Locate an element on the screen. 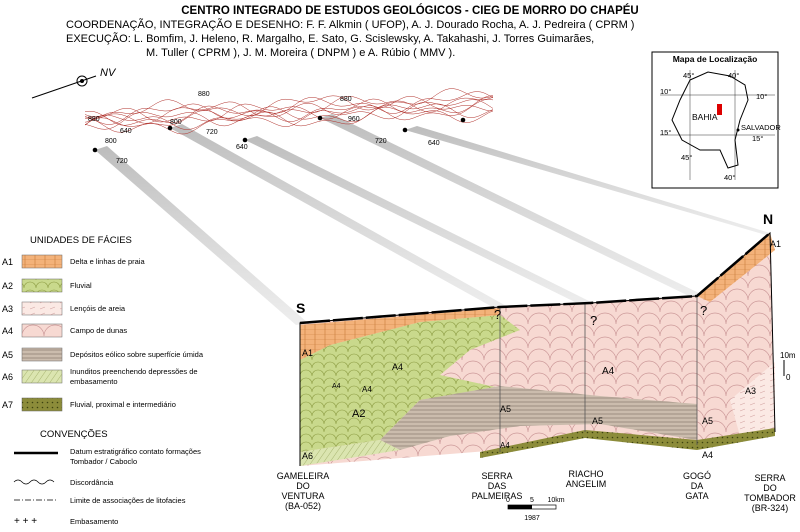 This screenshot has height=532, width=800. legend-code: A3 is located at coordinates (7, 309).